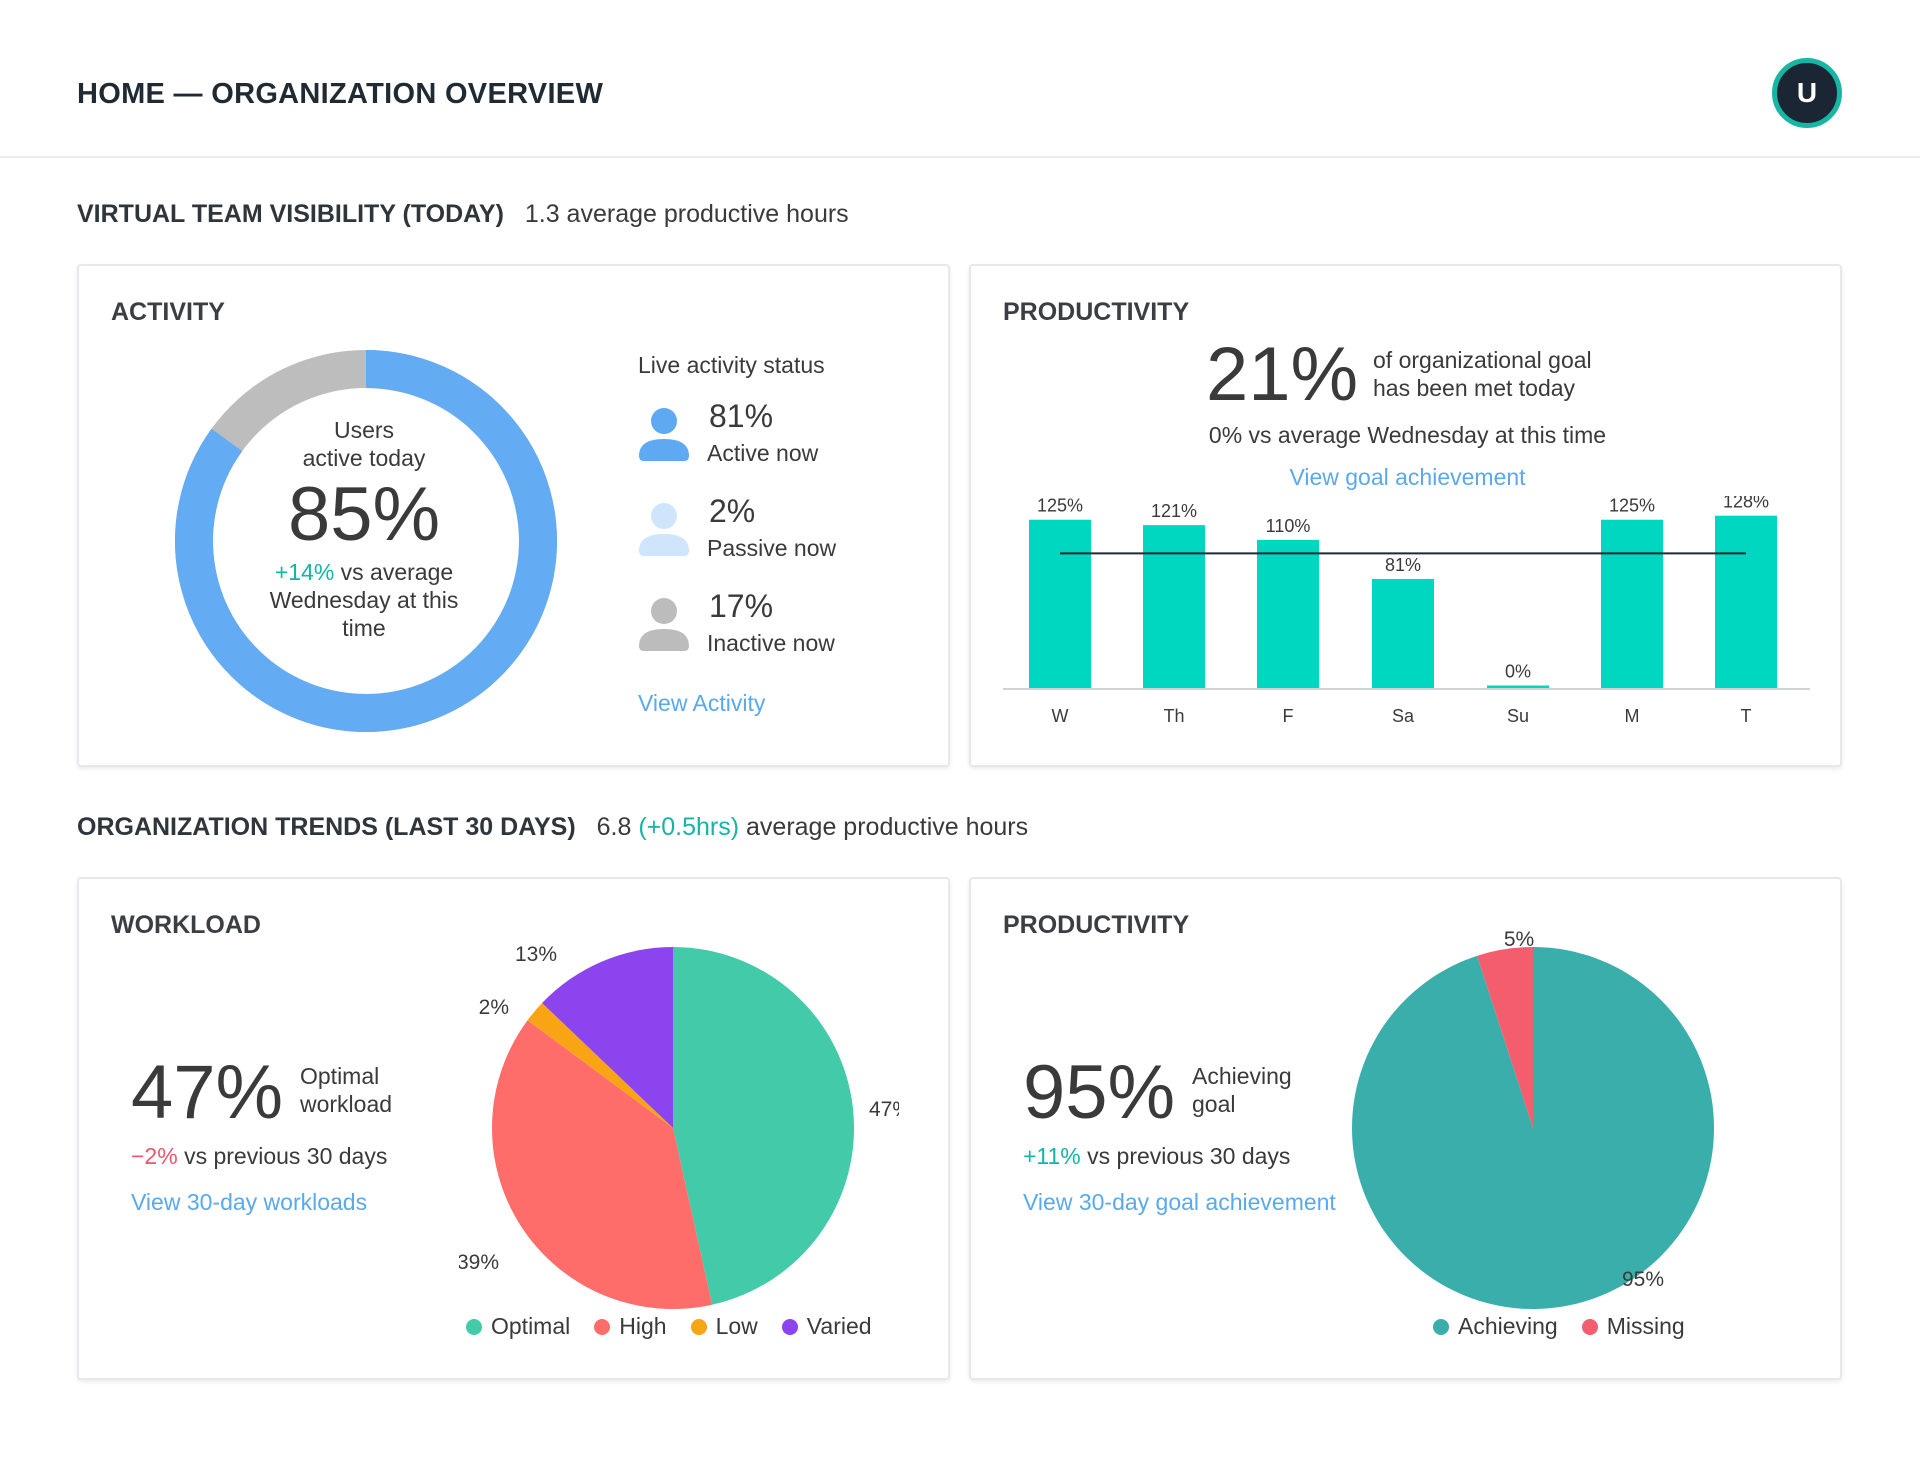 This screenshot has height=1459, width=1920. I want to click on legend-item-varied: Varied, so click(826, 1326).